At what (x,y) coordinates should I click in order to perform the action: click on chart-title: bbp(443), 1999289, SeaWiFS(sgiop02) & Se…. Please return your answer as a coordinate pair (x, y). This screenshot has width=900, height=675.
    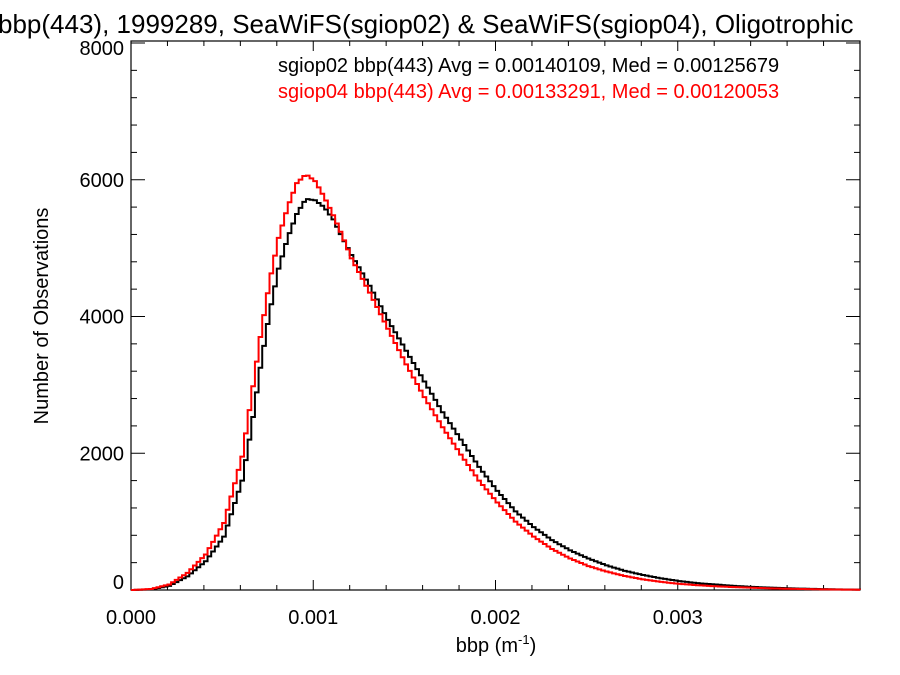
    Looking at the image, I should click on (427, 24).